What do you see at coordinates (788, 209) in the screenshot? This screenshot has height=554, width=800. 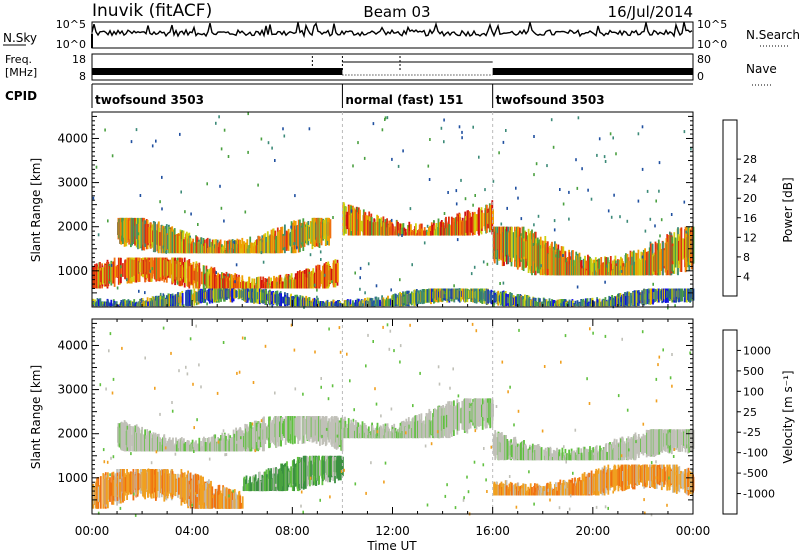 I see `power-colorbar-label: Power [dB]` at bounding box center [788, 209].